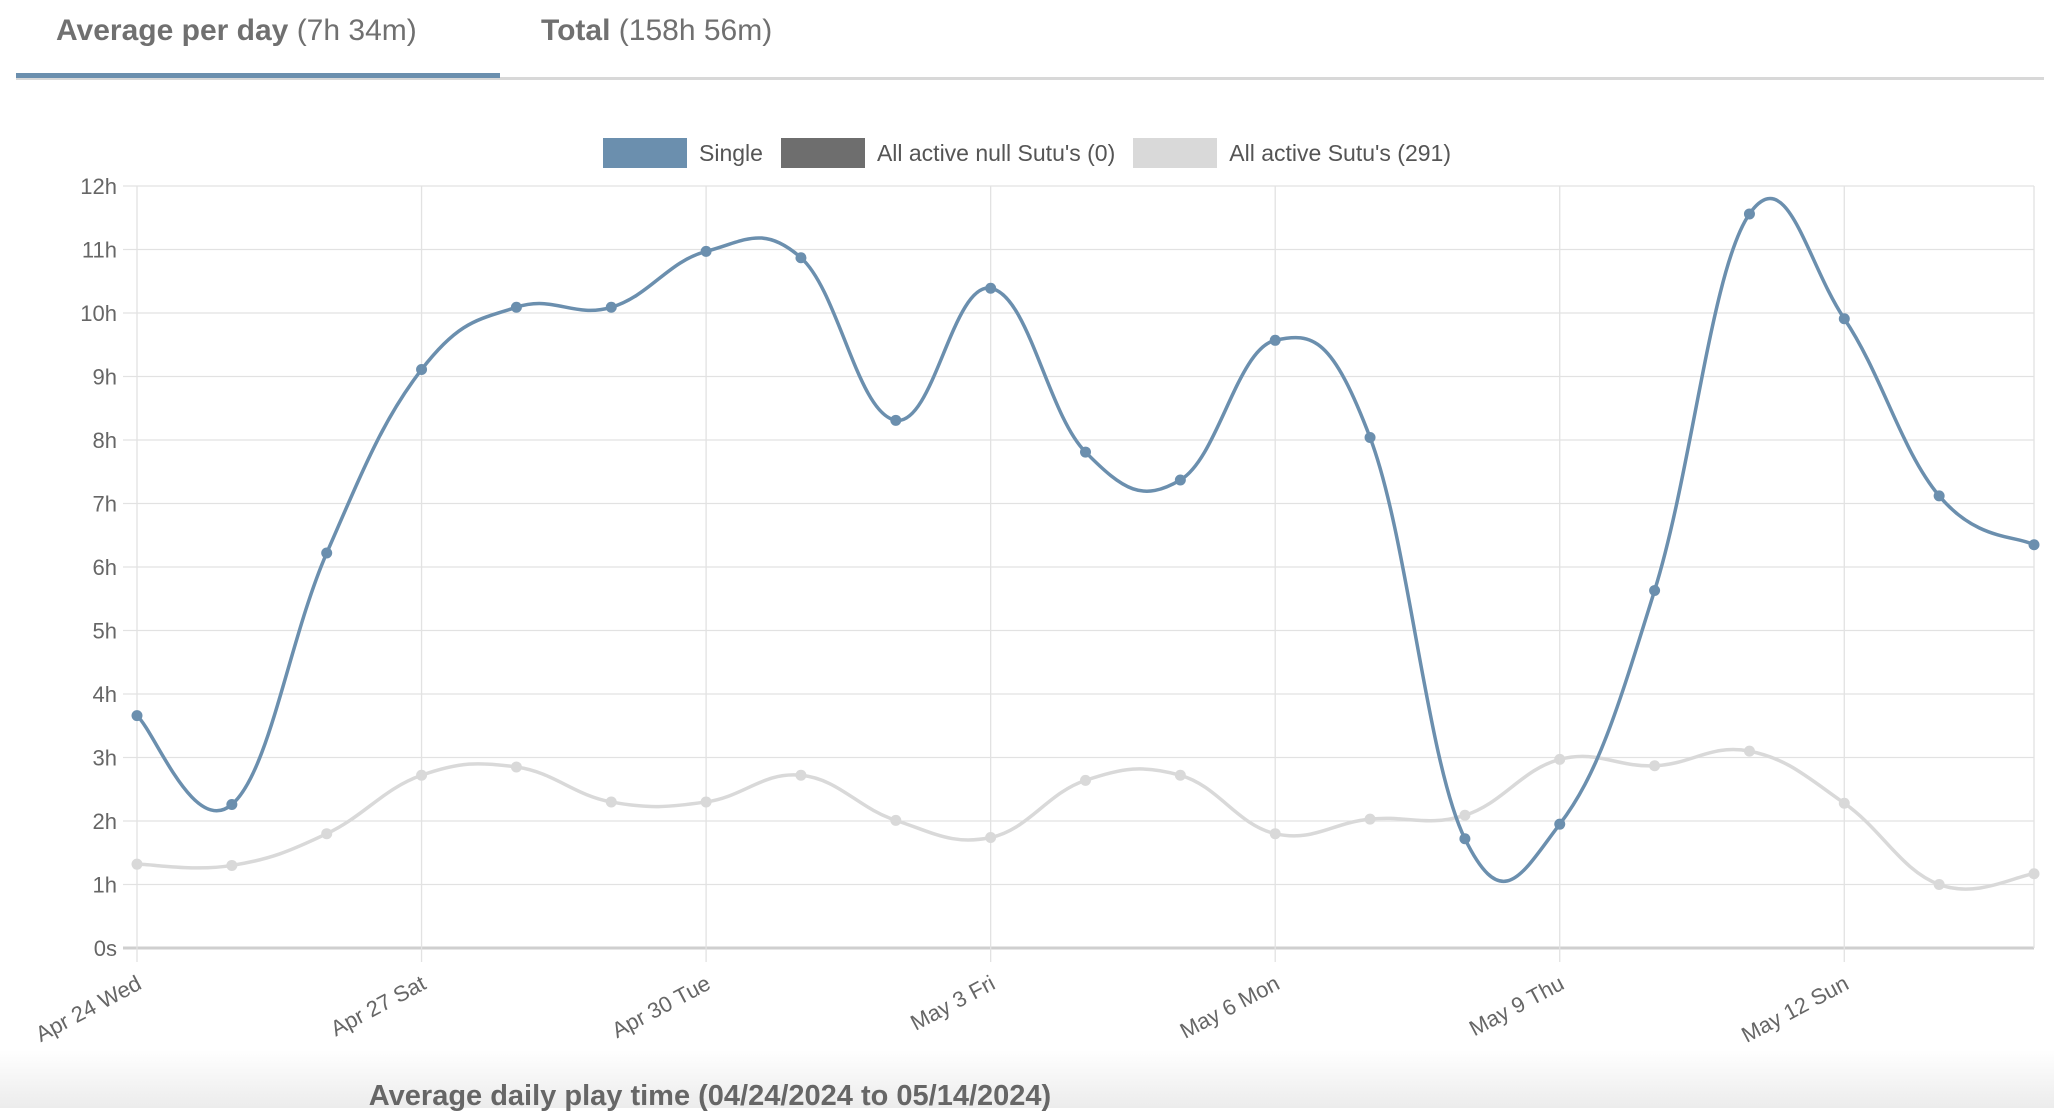 The width and height of the screenshot is (2054, 1113). I want to click on legend-label: All active null Sutu's (0), so click(996, 152).